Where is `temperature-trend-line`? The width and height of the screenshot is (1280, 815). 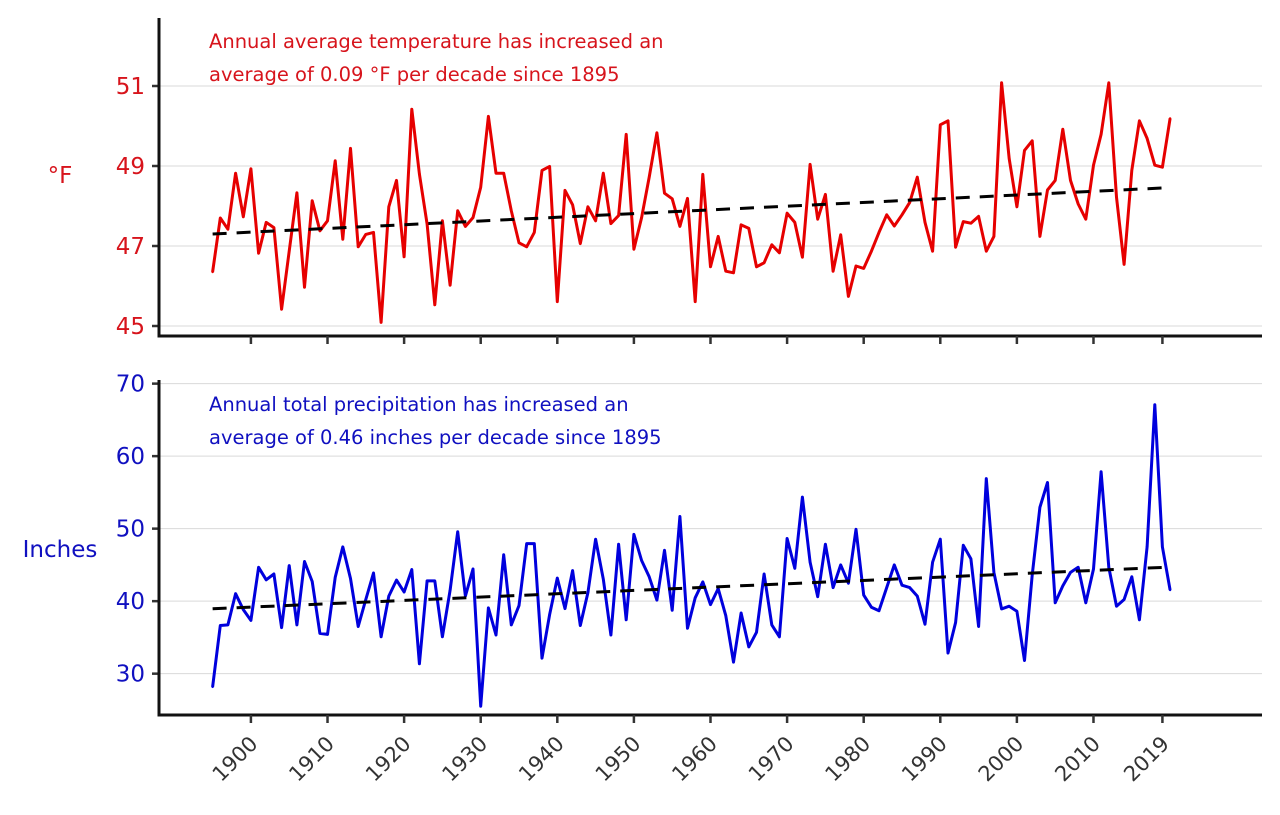
temperature-trend-line is located at coordinates (691, 211).